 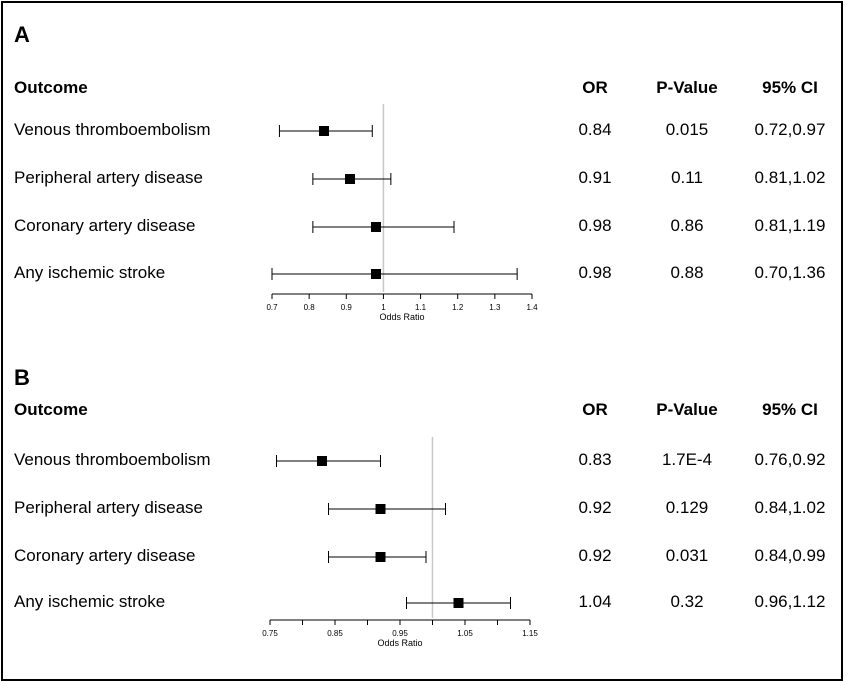 What do you see at coordinates (595, 129) in the screenshot?
I see `odds-ratio-value: 0.84` at bounding box center [595, 129].